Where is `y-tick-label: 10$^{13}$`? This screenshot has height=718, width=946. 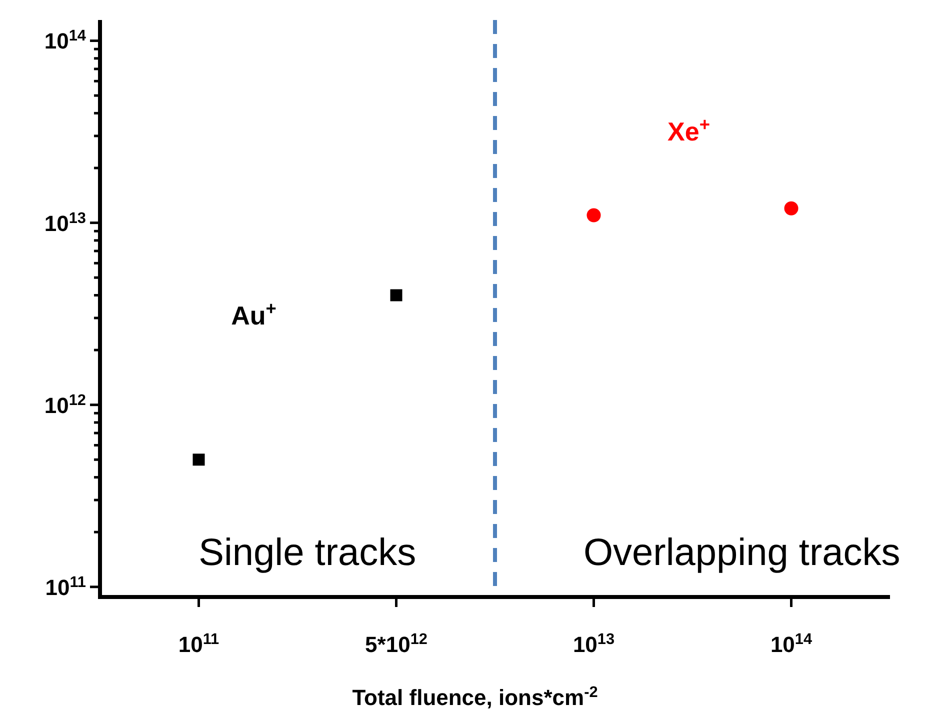 y-tick-label: 10$^{13}$ is located at coordinates (65, 222).